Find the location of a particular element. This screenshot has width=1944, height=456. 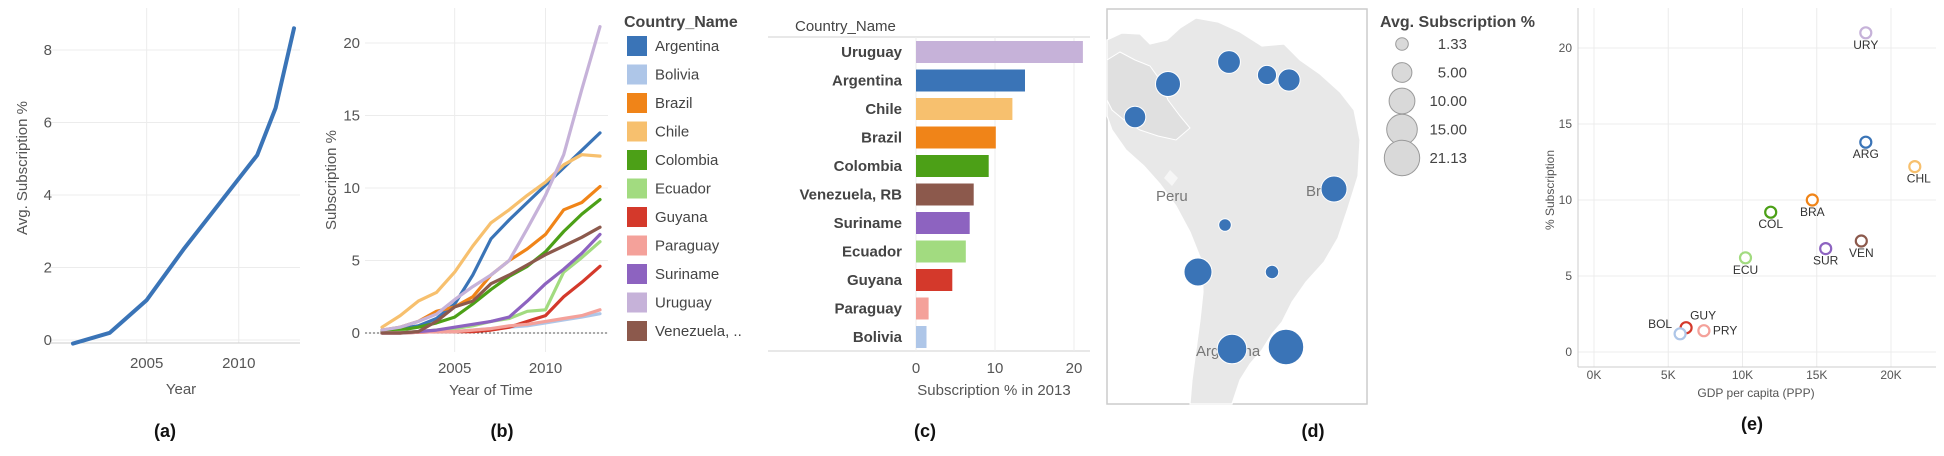

bar-label-c: Suriname is located at coordinates (868, 223).